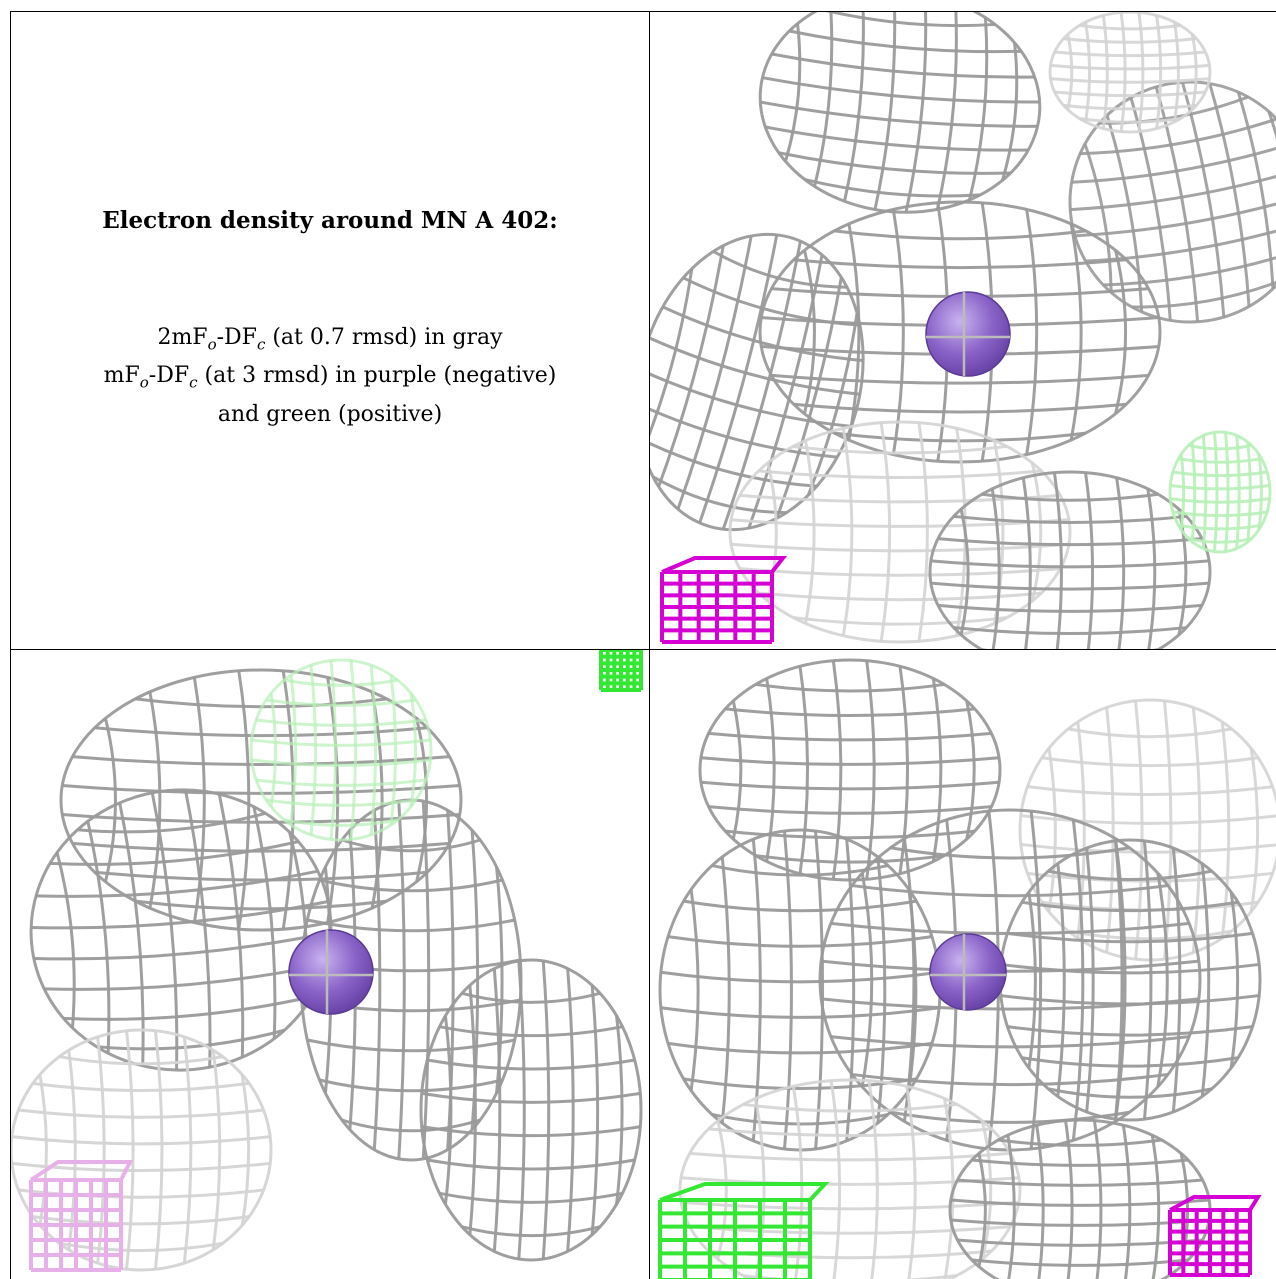  Describe the element at coordinates (330, 220) in the screenshot. I see `caption-title: Electron density around MN A 402:` at that location.